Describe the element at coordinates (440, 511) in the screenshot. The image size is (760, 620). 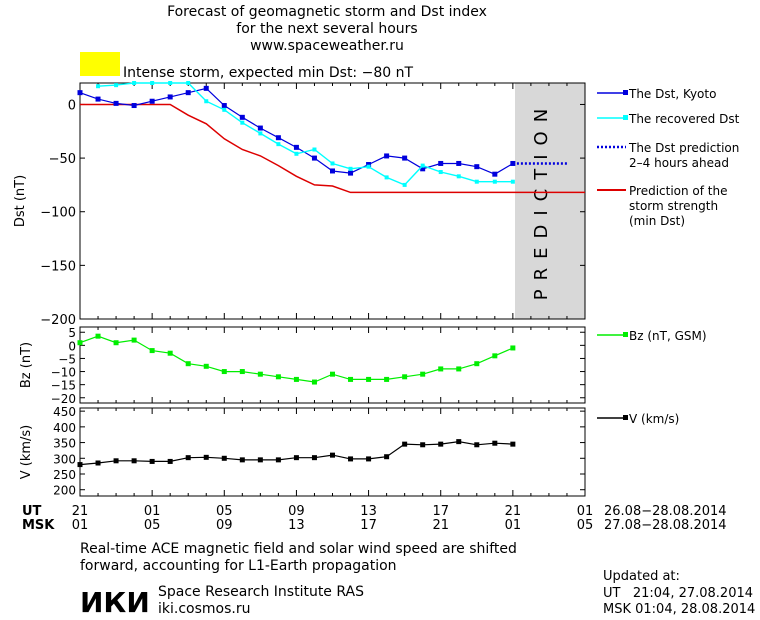
I see `ut-tick-label: 17` at that location.